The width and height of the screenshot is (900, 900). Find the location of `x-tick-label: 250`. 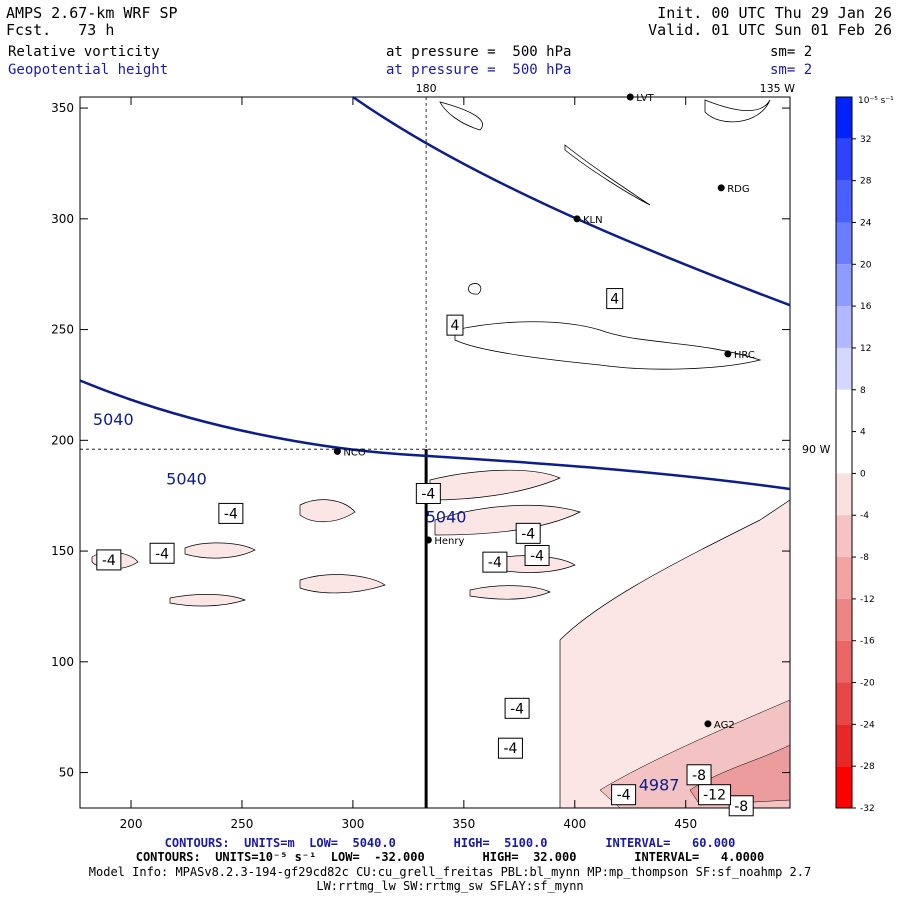

x-tick-label: 250 is located at coordinates (242, 823).